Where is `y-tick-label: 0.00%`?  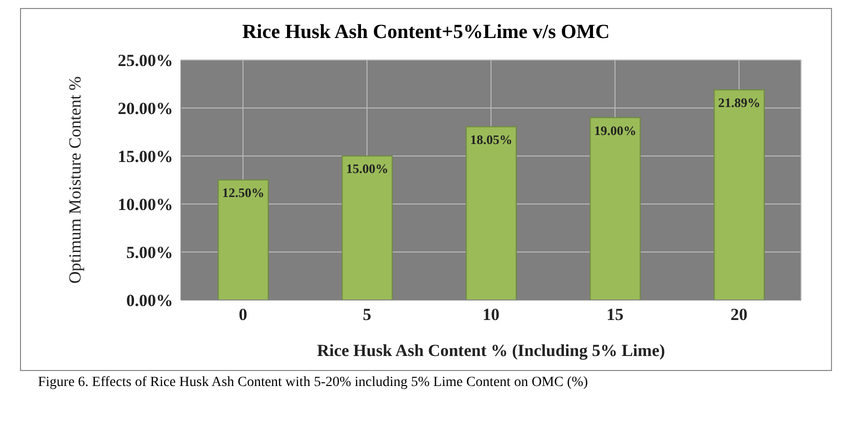
y-tick-label: 0.00% is located at coordinates (149, 300).